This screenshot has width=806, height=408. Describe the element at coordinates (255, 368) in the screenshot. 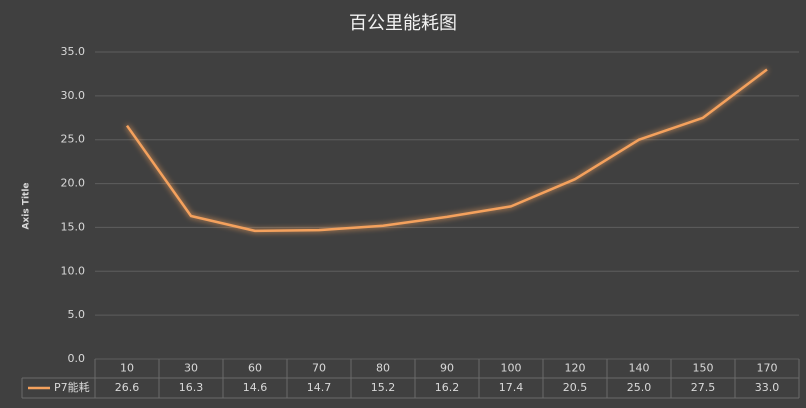

I see `x-tick-label: 60` at that location.